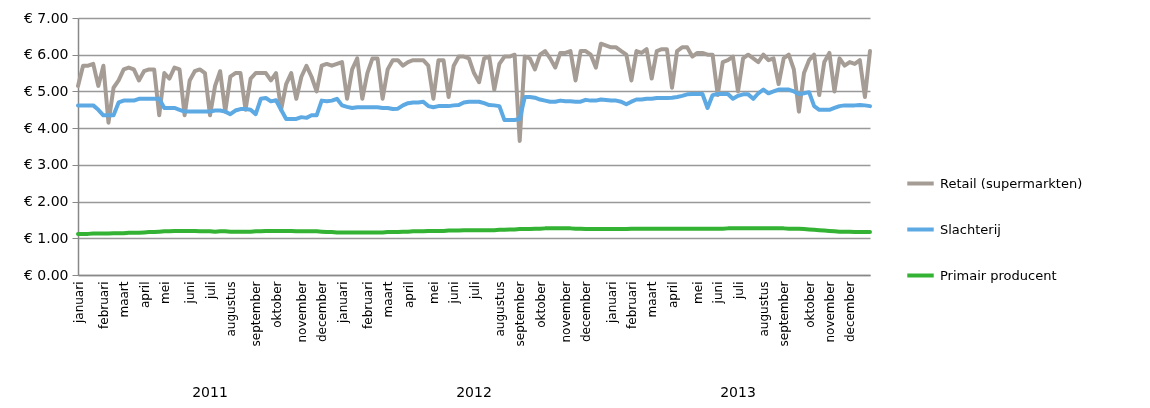 Image resolution: width=1150 pixels, height=408 pixels. I want to click on text: 2013, so click(738, 392).